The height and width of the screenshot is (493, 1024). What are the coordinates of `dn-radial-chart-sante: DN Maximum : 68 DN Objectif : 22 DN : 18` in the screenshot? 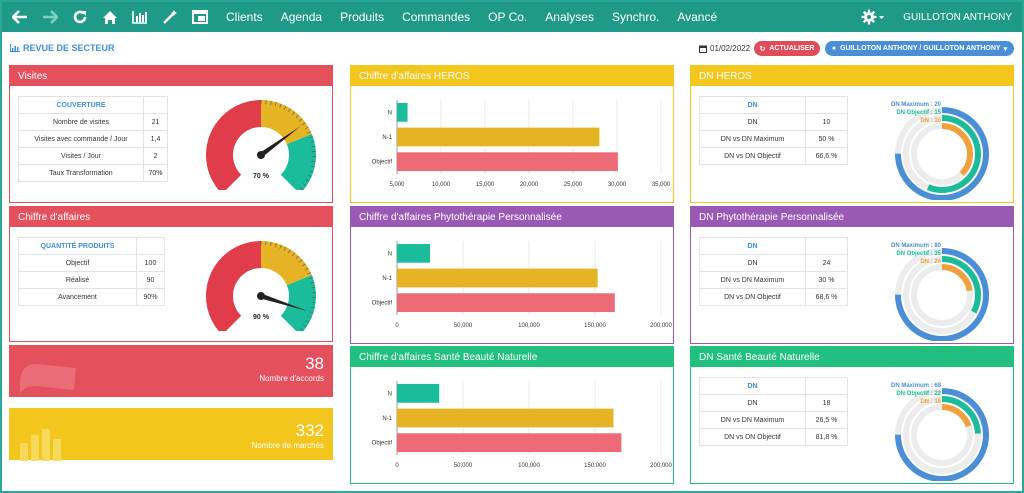 It's located at (940, 432).